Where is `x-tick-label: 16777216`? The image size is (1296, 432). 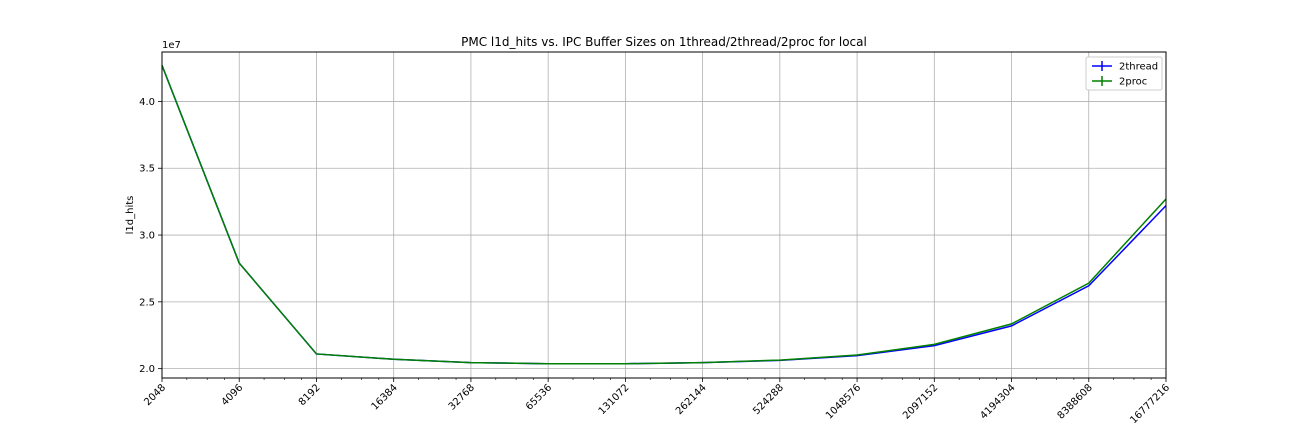 x-tick-label: 16777216 is located at coordinates (1150, 404).